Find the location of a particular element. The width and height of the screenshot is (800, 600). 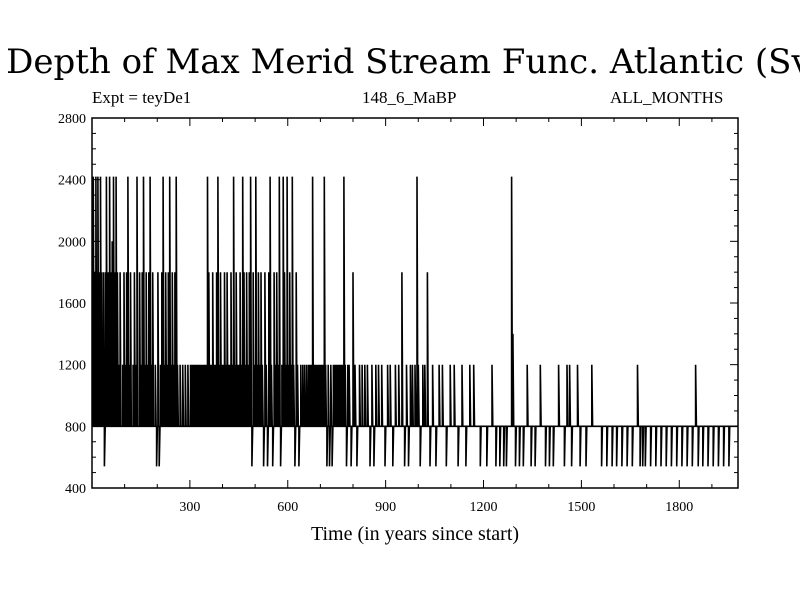

x-axis-label: Time (in years since start) is located at coordinates (415, 534).